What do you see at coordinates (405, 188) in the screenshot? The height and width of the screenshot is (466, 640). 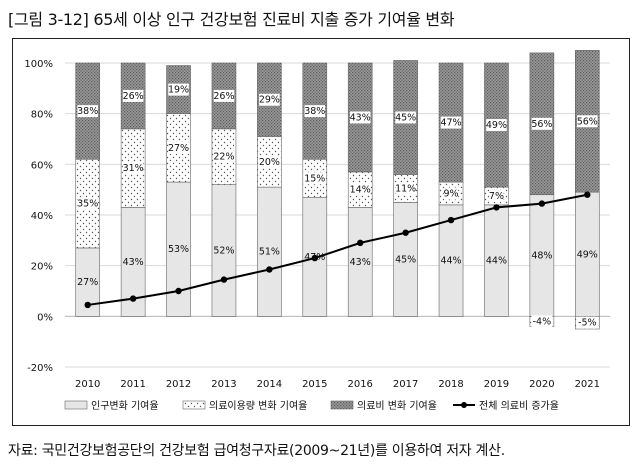 I see `data-label: 11%` at bounding box center [405, 188].